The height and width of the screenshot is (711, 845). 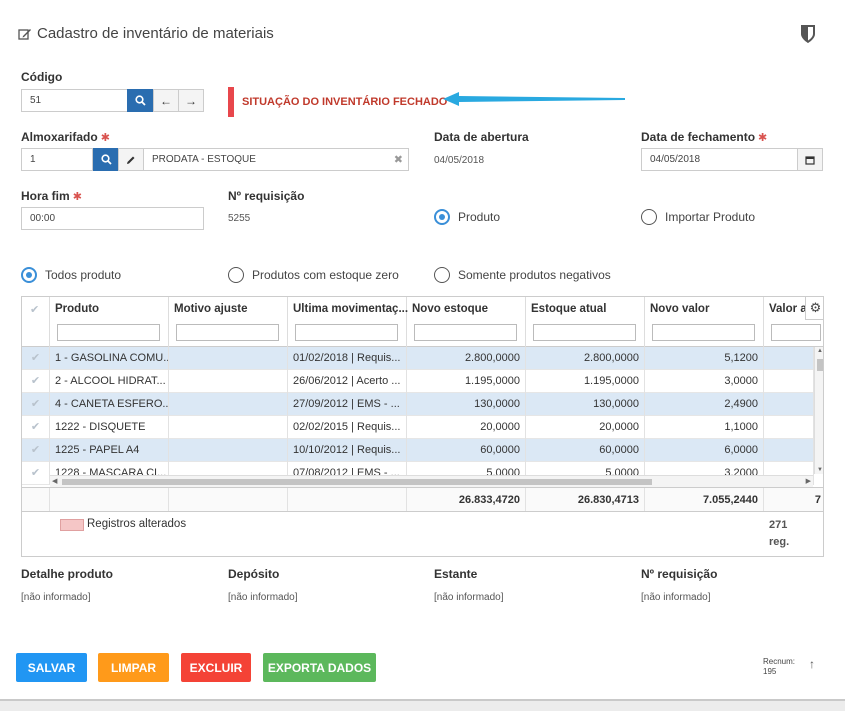 I want to click on table-cell: 60,0000, so click(x=466, y=450).